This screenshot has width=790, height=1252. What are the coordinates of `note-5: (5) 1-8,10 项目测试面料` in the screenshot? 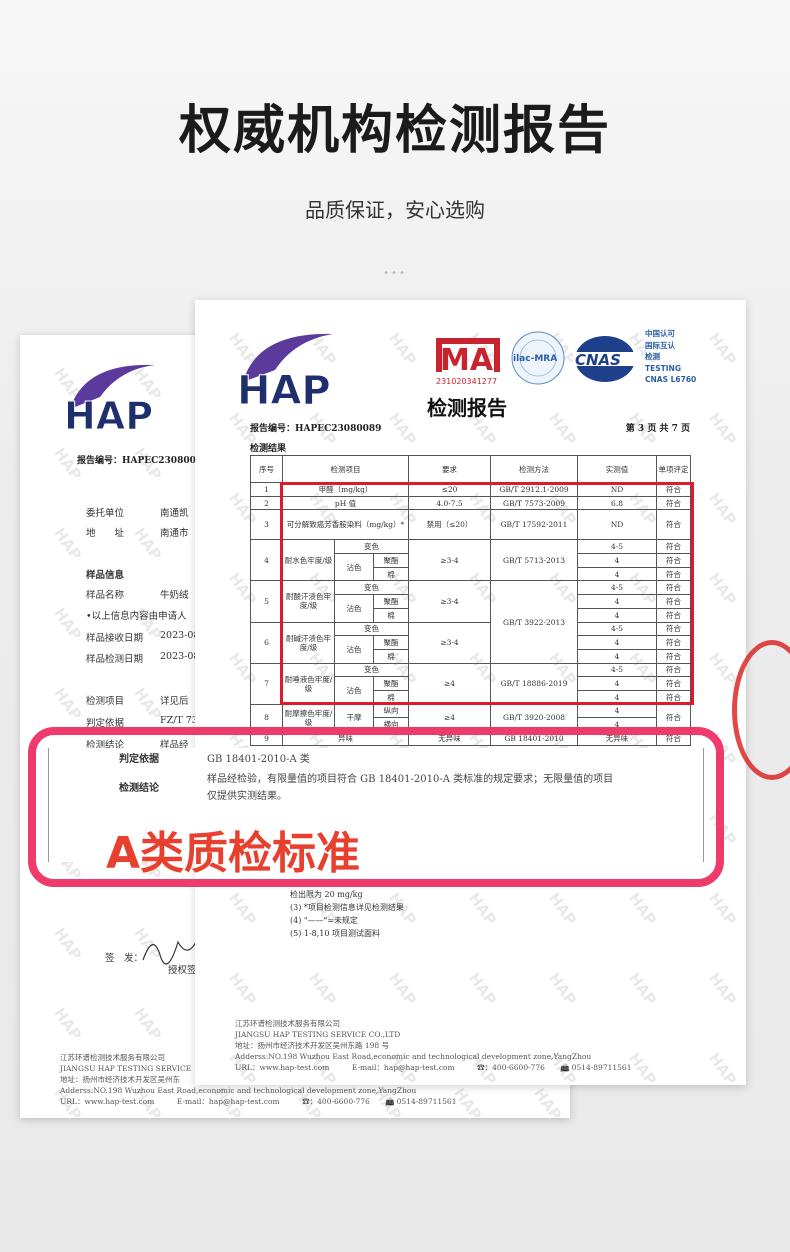 It's located at (335, 933).